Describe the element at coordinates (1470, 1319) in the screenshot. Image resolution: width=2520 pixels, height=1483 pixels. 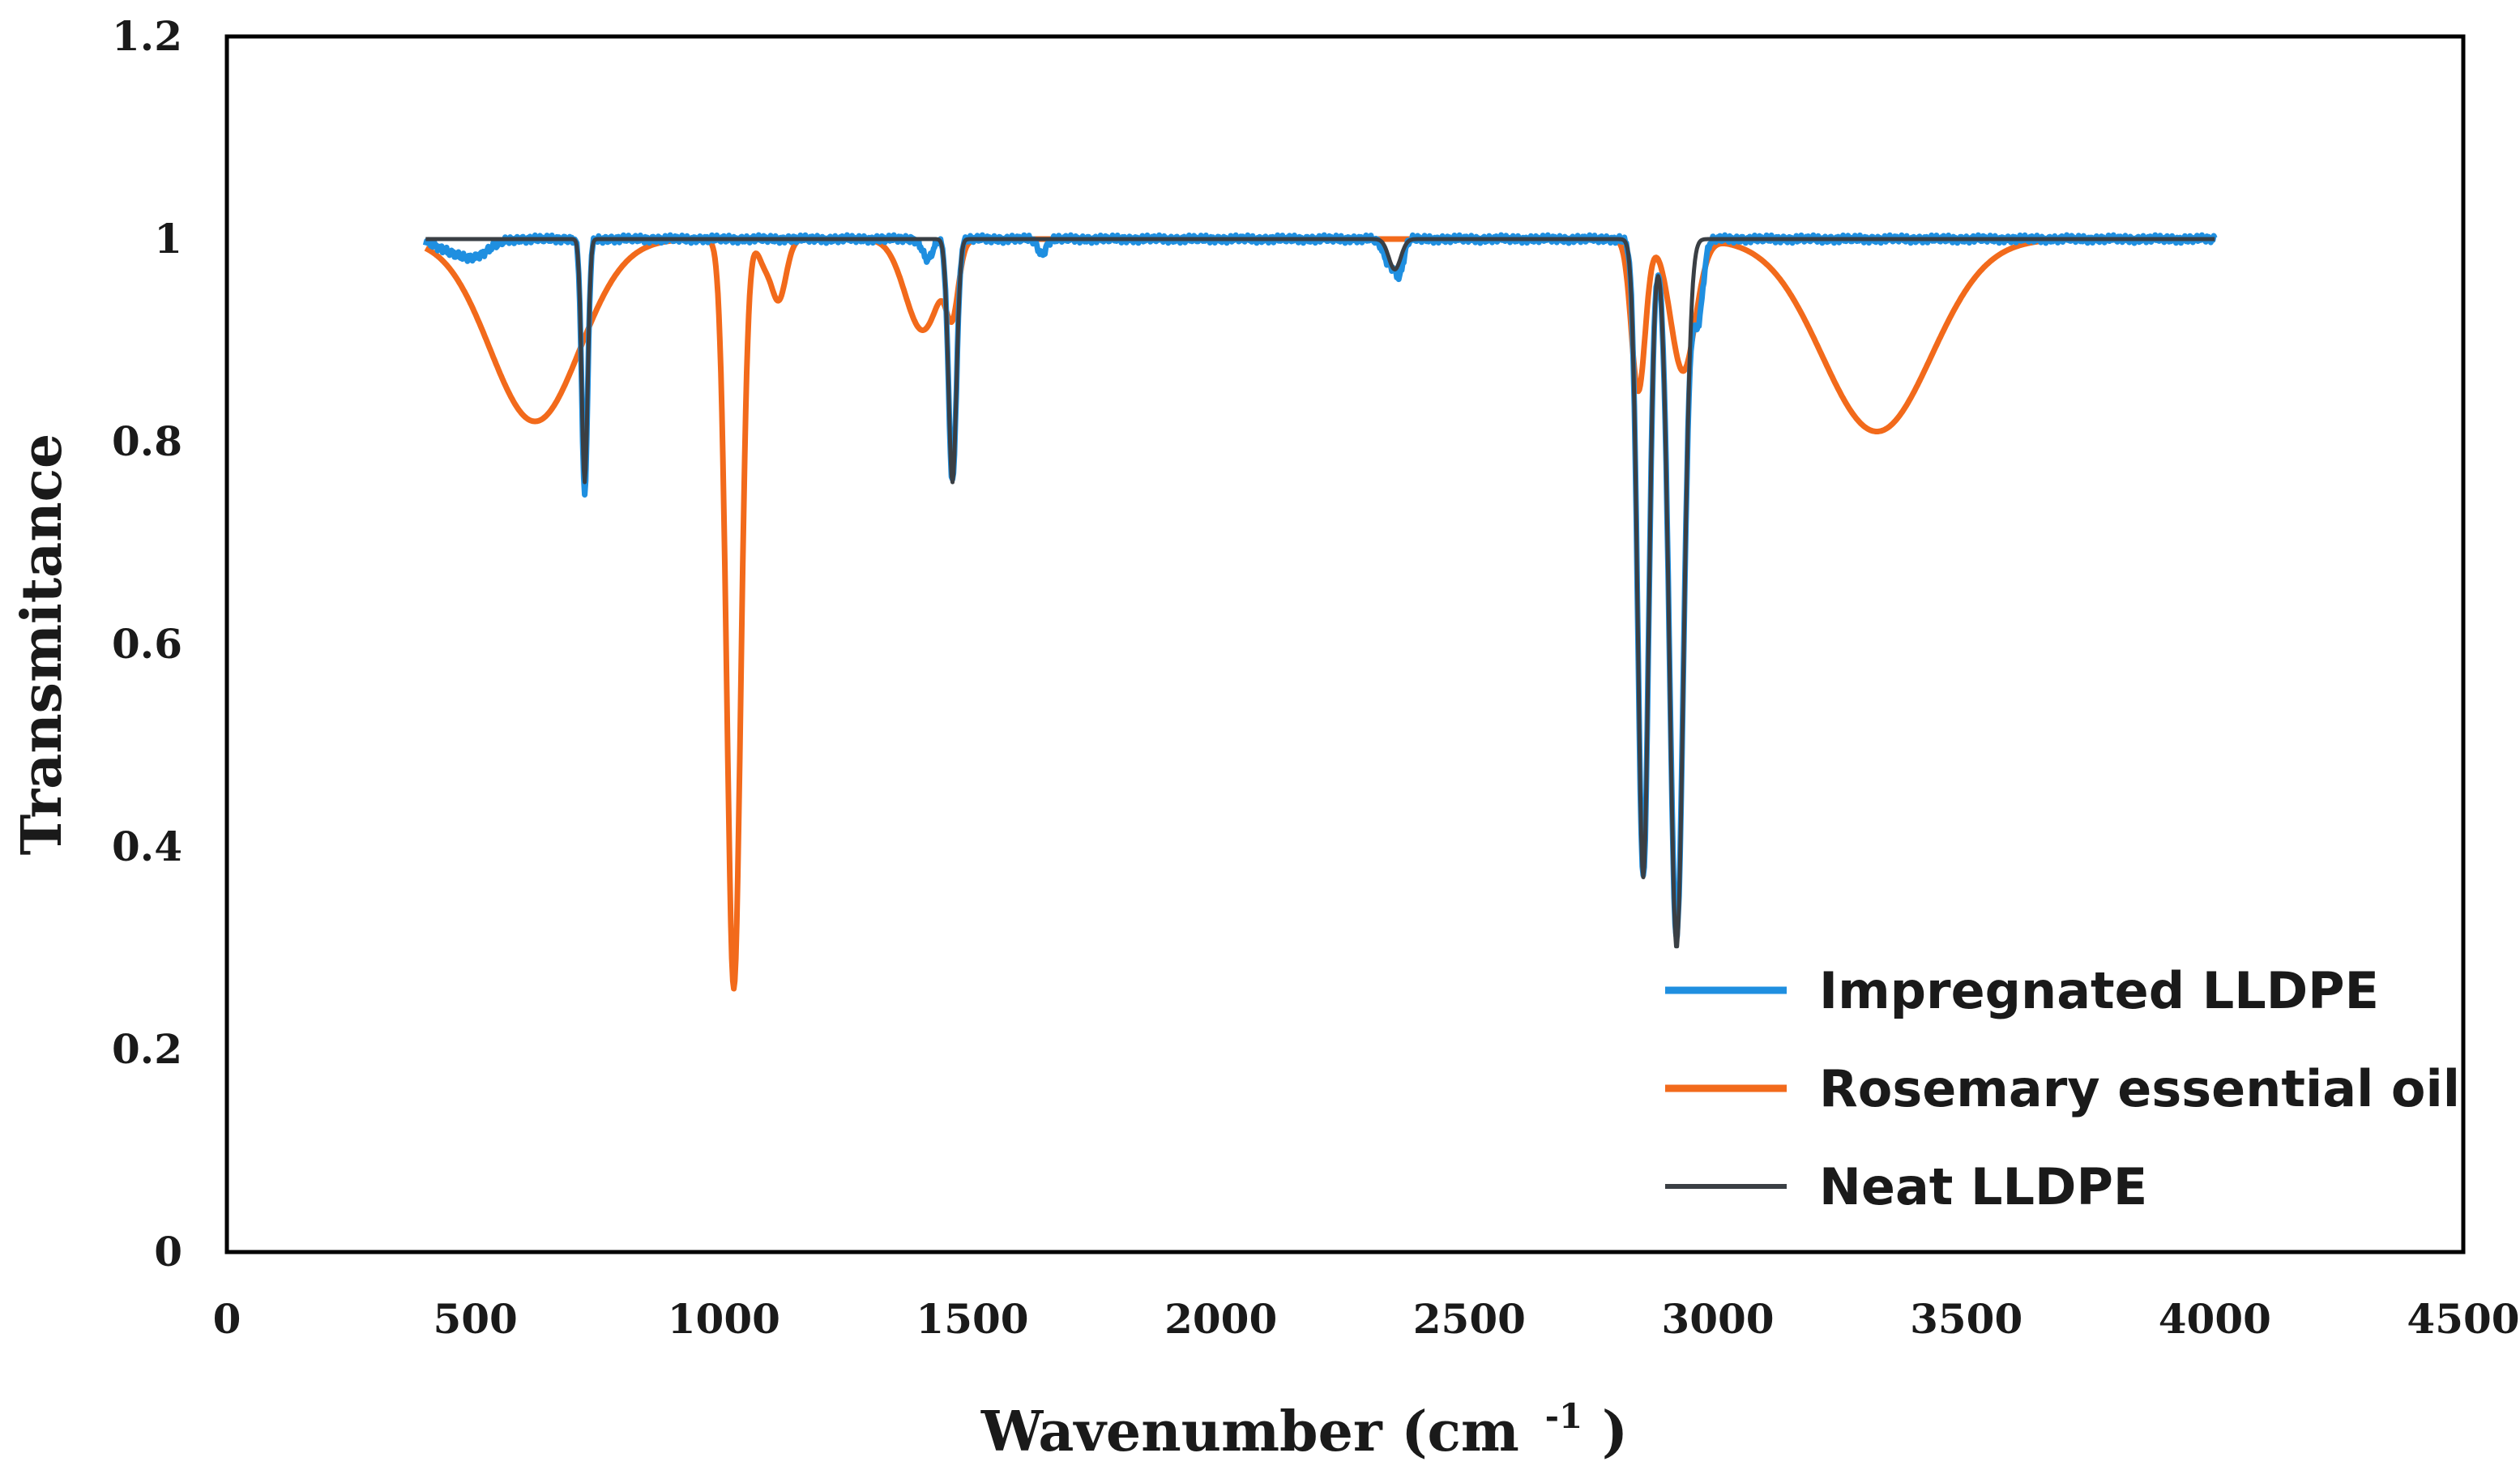
I see `x-tick-label: 2500` at that location.